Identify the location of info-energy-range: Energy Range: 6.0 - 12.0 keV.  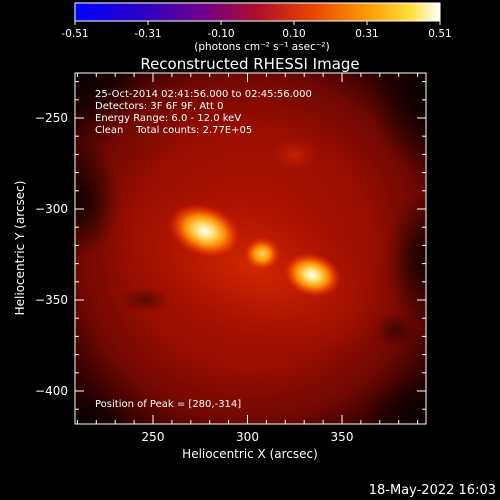
(168, 118).